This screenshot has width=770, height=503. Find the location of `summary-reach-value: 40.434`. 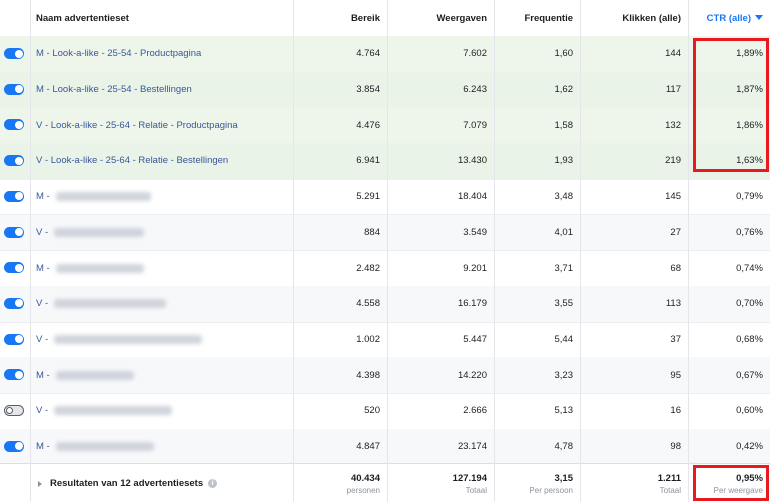

summary-reach-value: 40.434 is located at coordinates (365, 478).